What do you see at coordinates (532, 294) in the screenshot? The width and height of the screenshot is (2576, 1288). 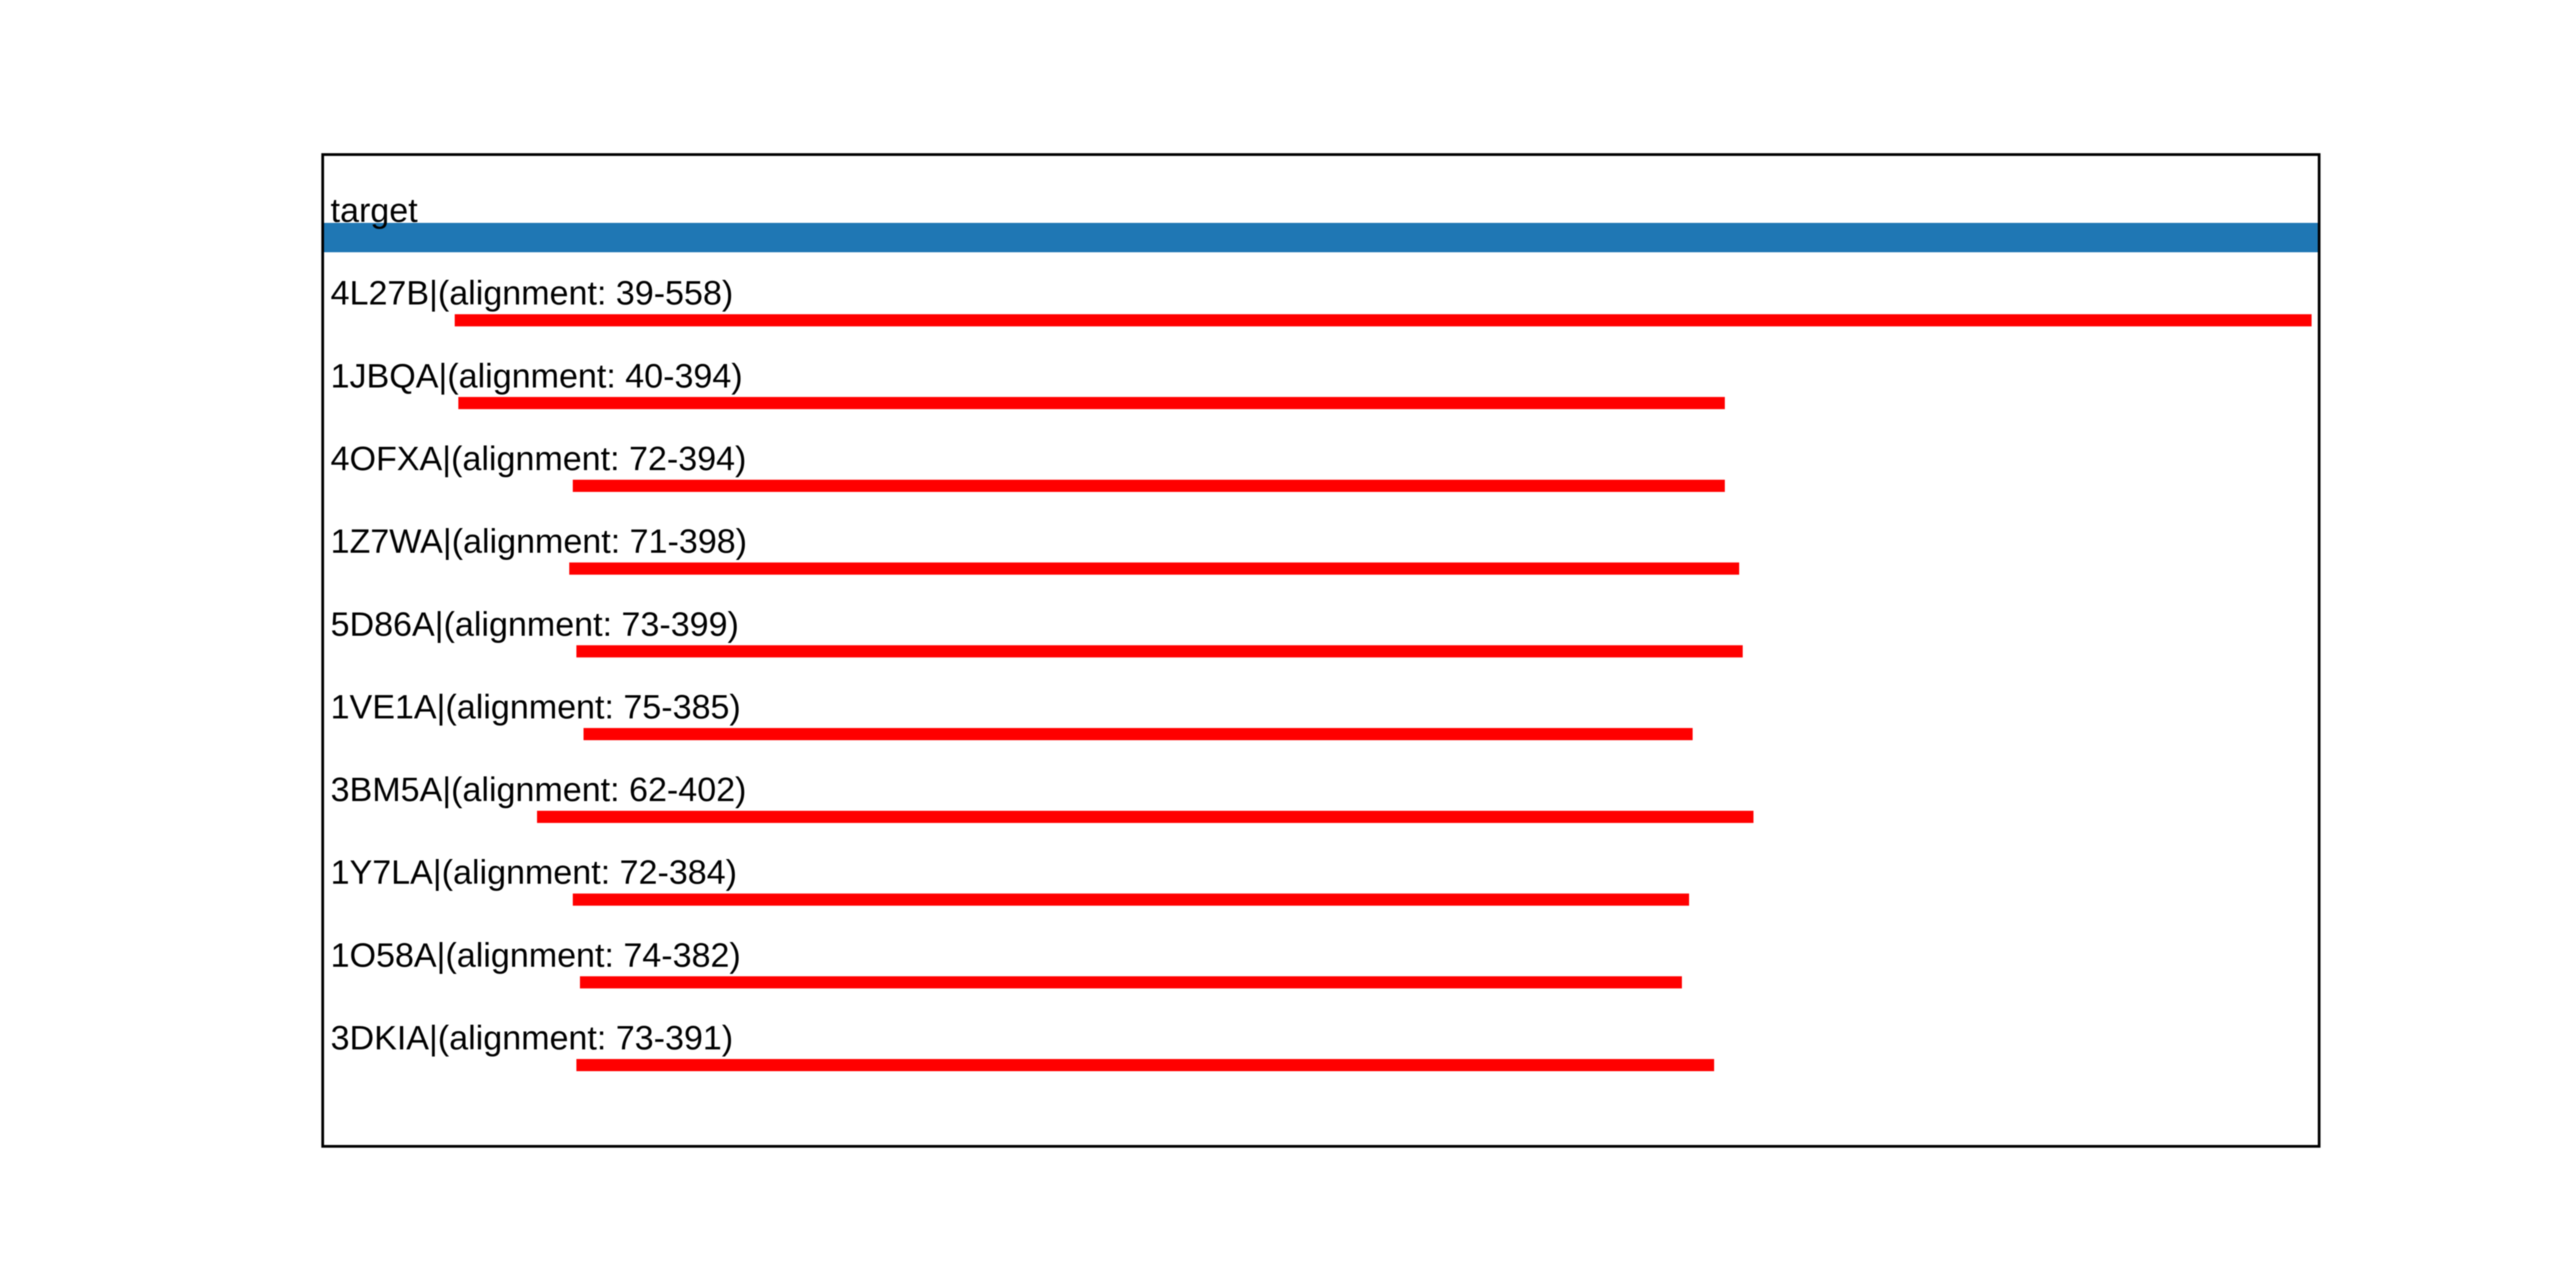 I see `svg-text: 4L27B|(alignment: 39-558)` at bounding box center [532, 294].